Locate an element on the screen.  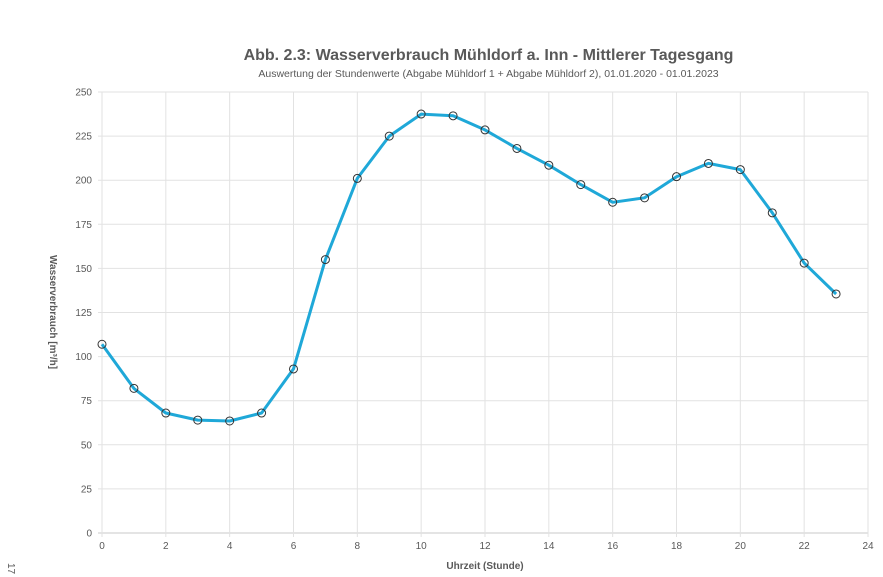
y-tick-label: 75 is located at coordinates (87, 401).